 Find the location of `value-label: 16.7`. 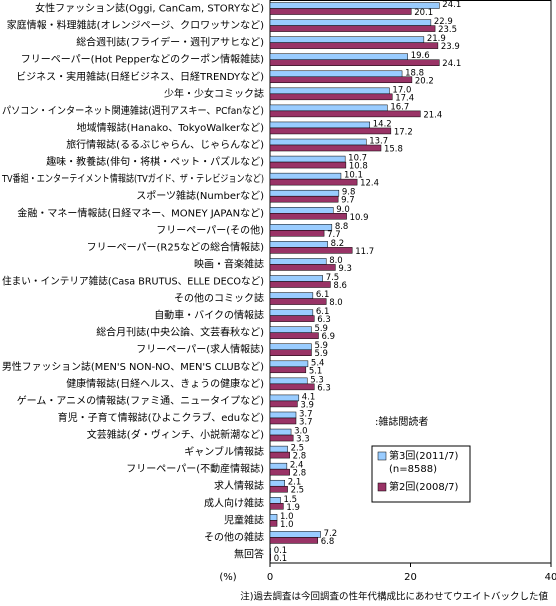

value-label: 16.7 is located at coordinates (399, 107).